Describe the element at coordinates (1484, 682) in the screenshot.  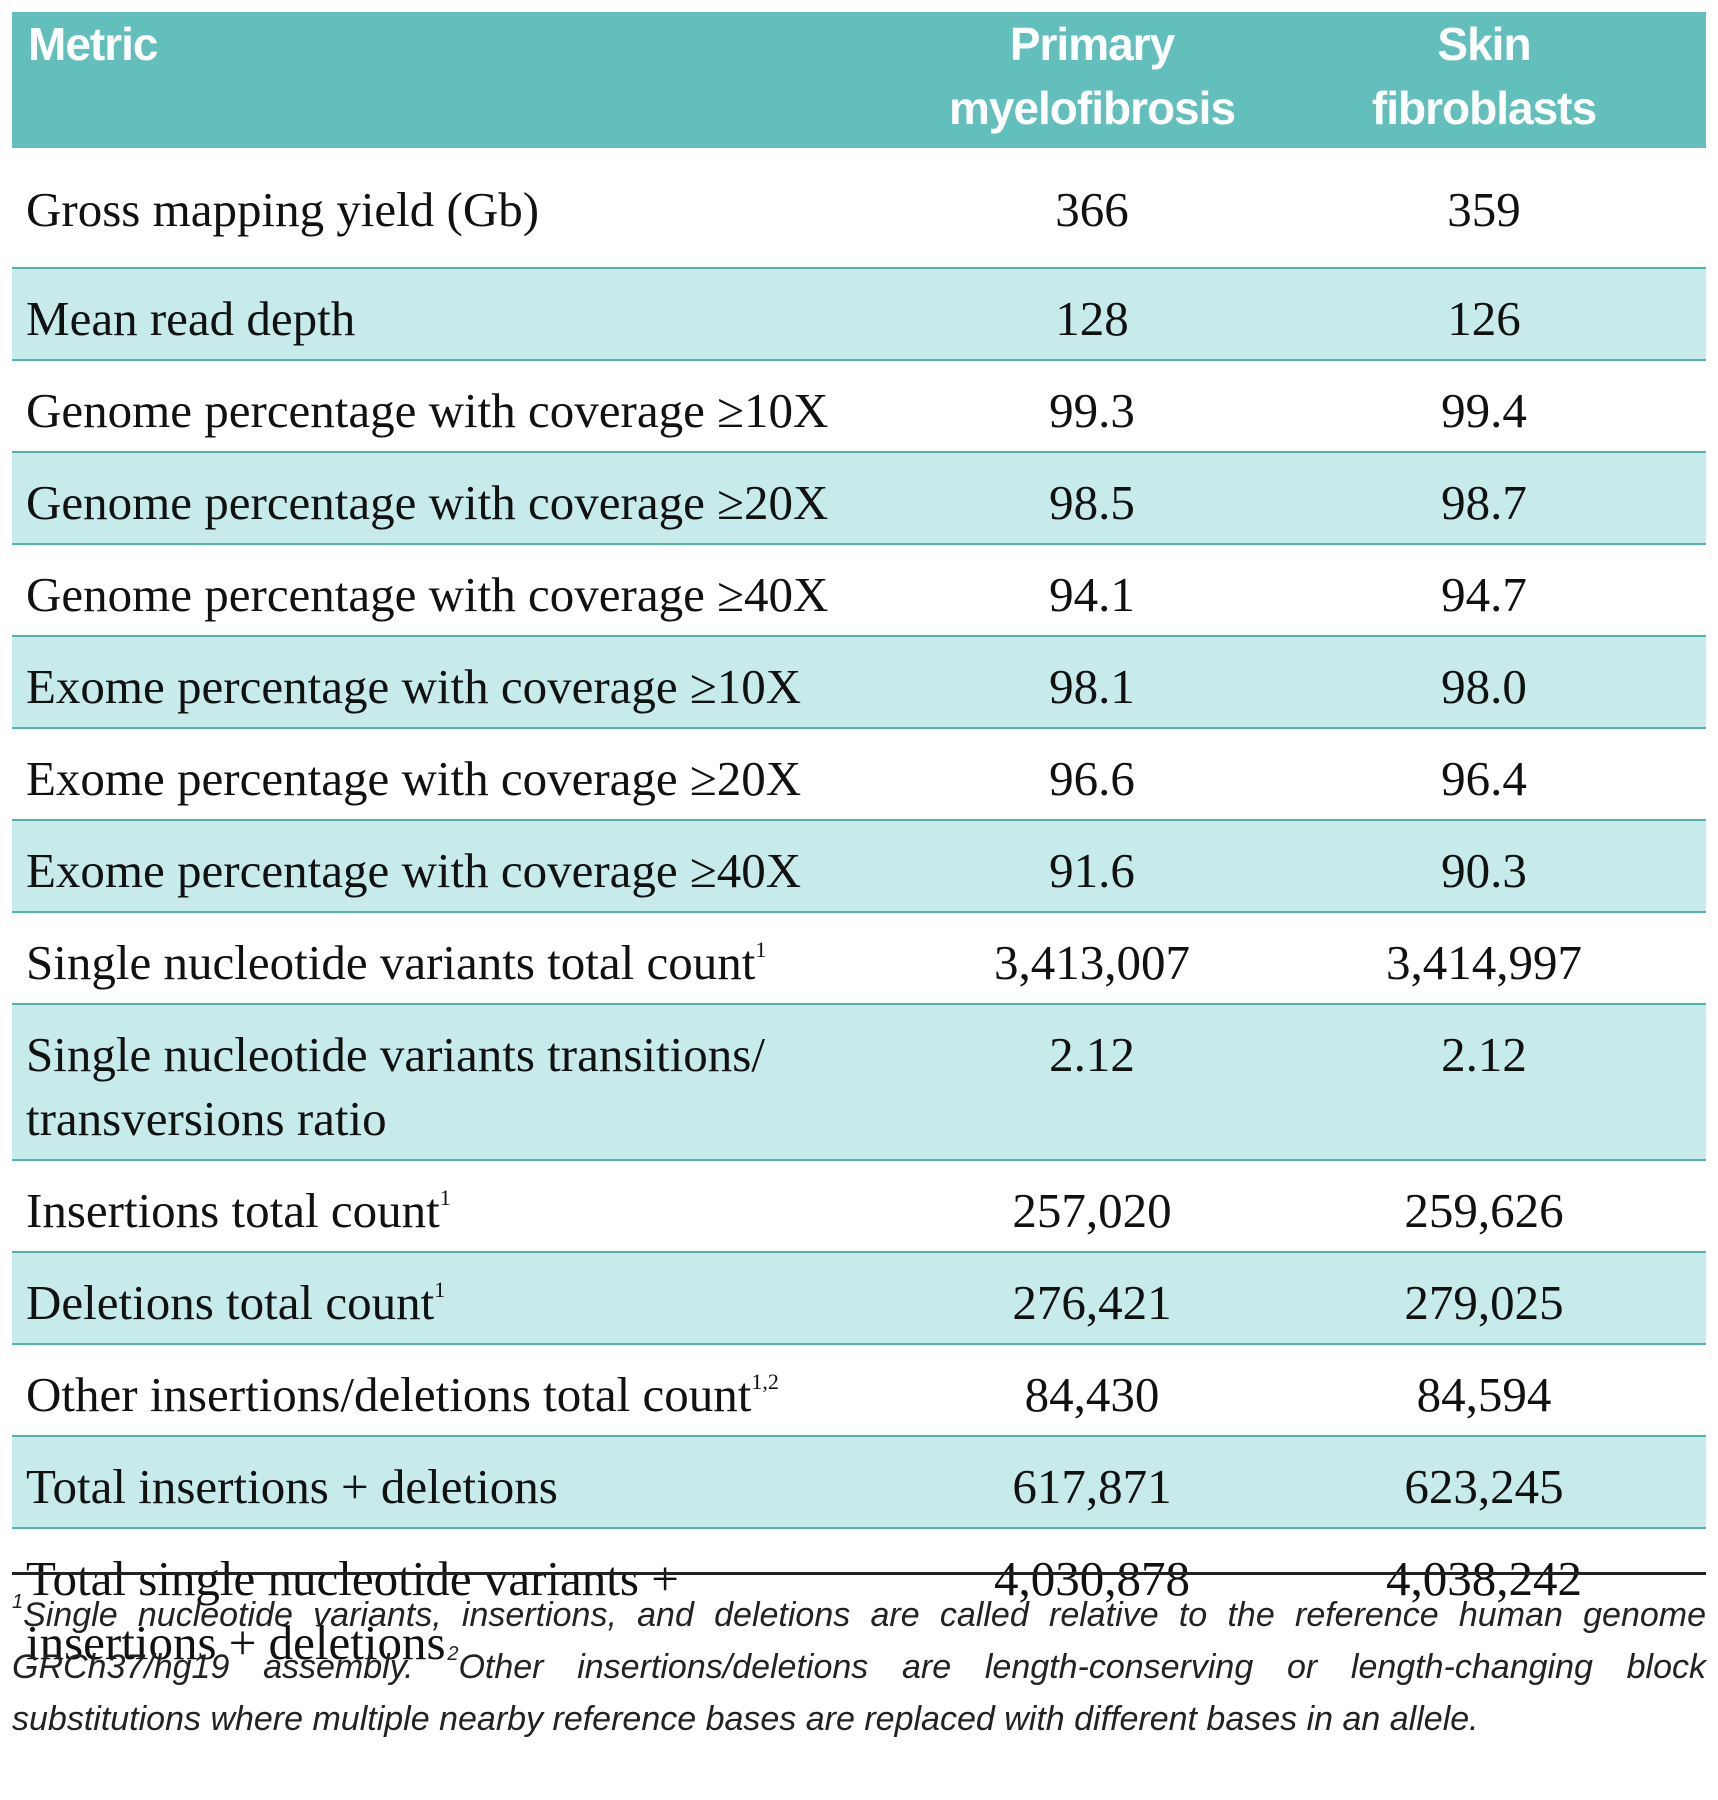
I see `skin-fibroblasts-value: 98.0` at that location.